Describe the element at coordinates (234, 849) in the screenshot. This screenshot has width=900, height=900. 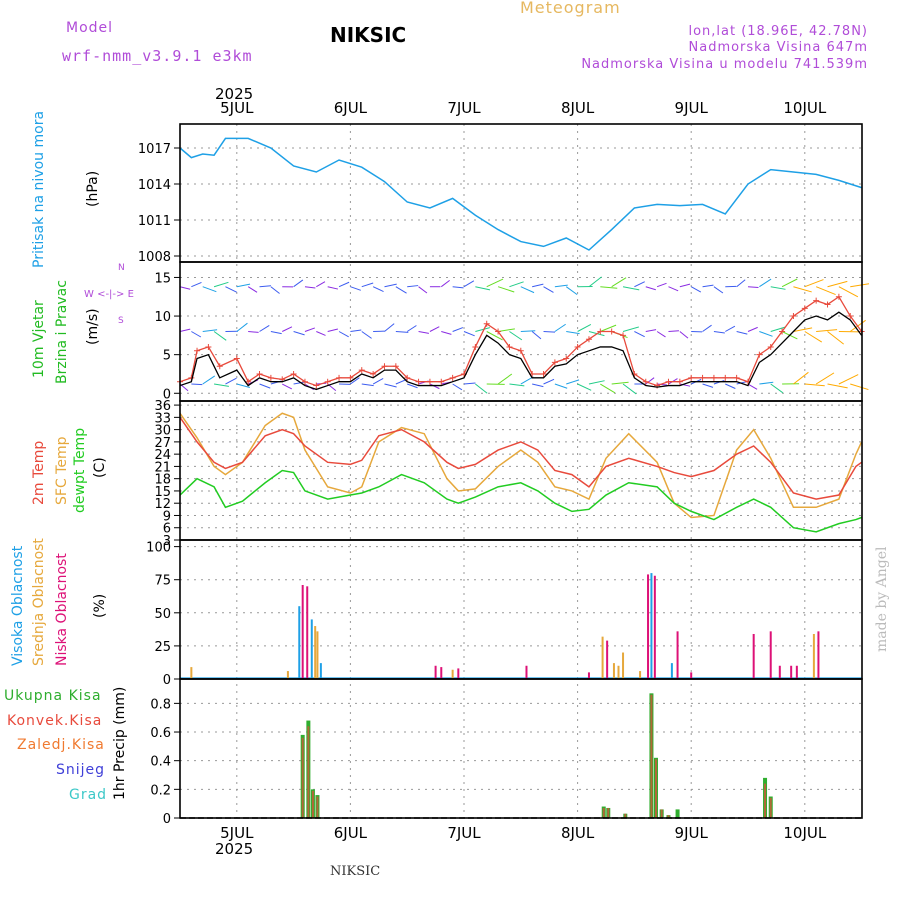
I see `bottom-year-label: 2025` at that location.